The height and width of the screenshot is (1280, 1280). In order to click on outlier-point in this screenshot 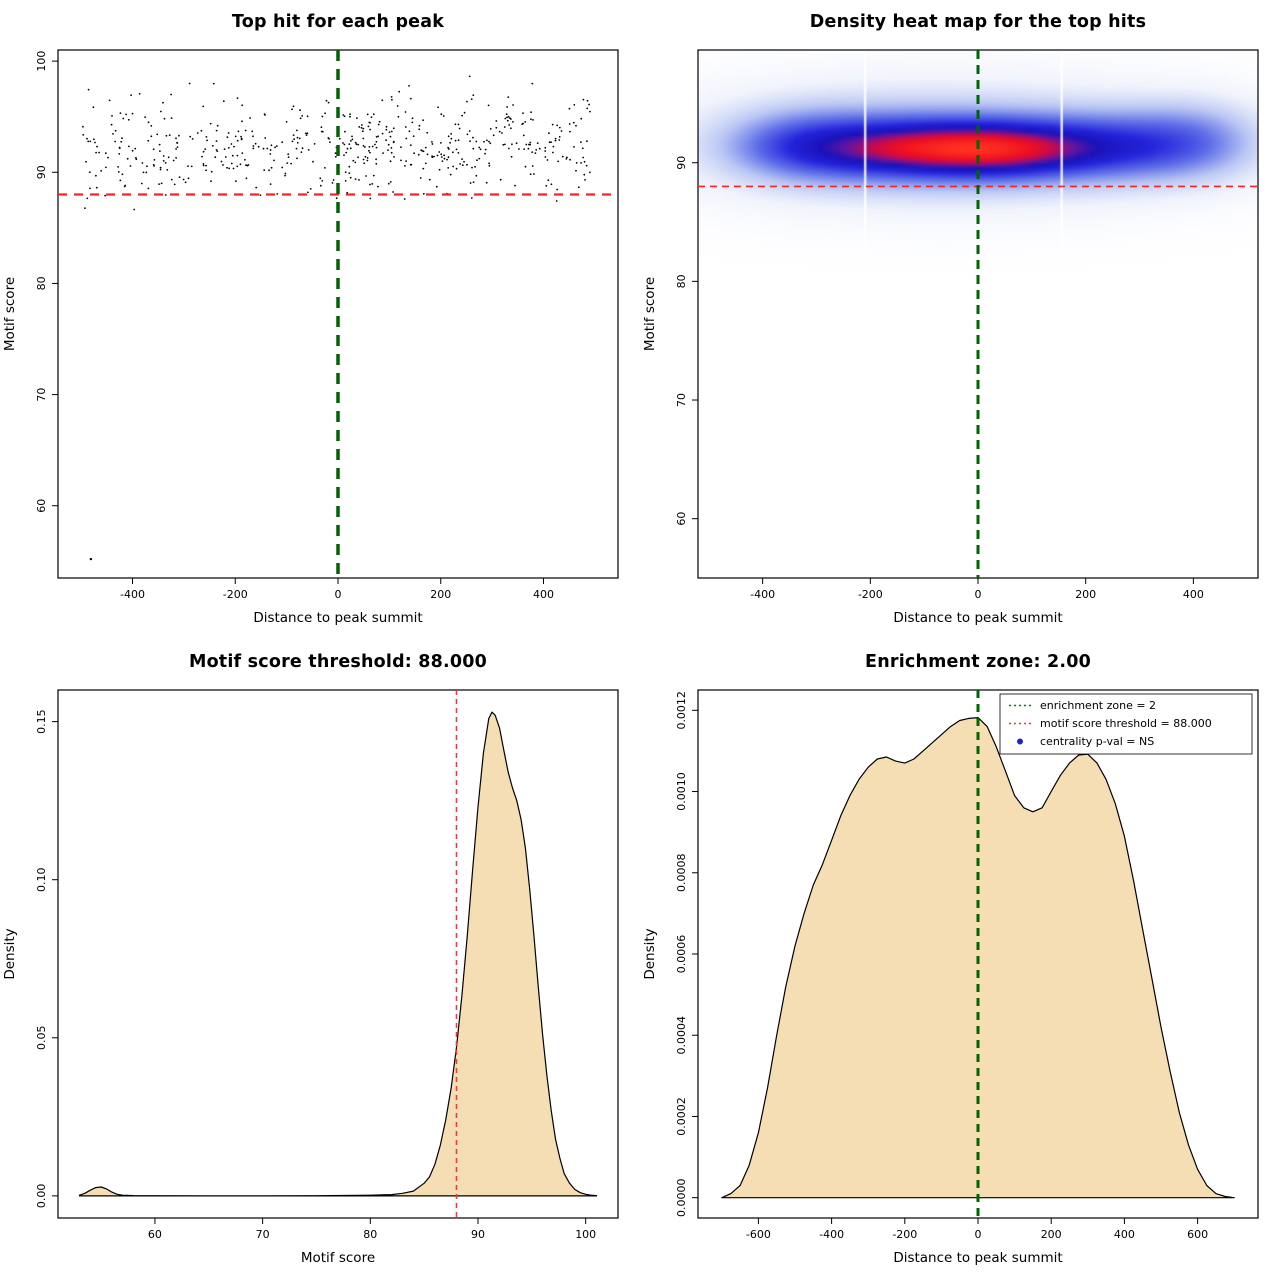, I will do `click(91, 559)`.